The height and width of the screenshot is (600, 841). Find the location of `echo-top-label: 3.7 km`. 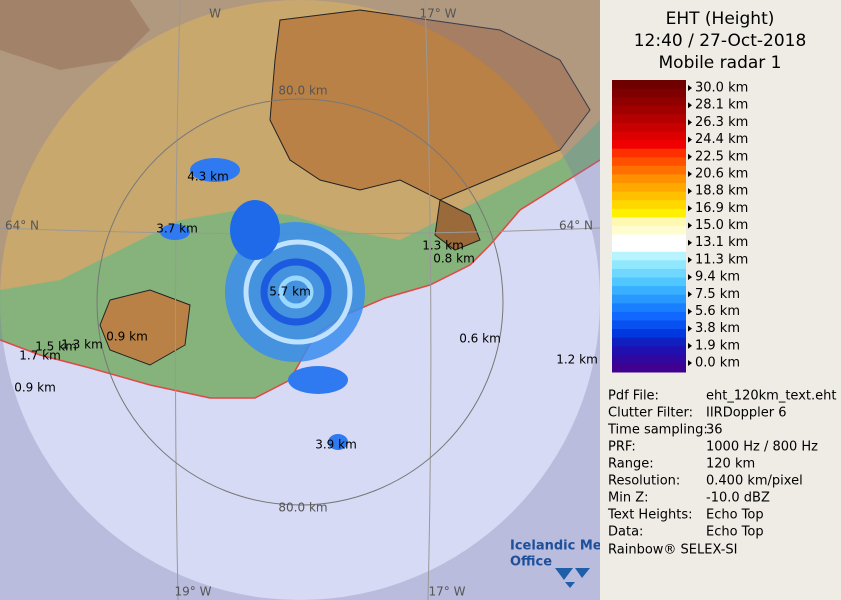

echo-top-label: 3.7 km is located at coordinates (177, 229).